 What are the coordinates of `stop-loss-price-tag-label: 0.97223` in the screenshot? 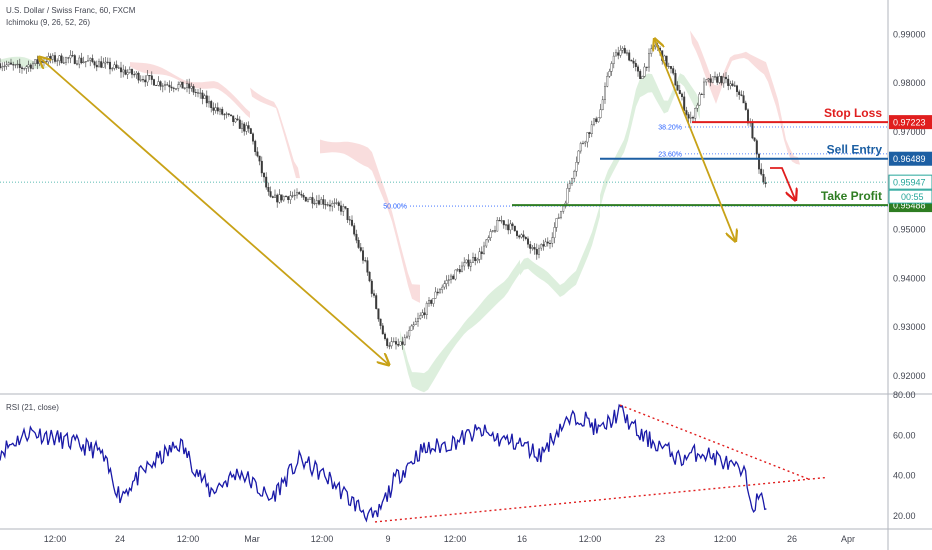 It's located at (909, 123).